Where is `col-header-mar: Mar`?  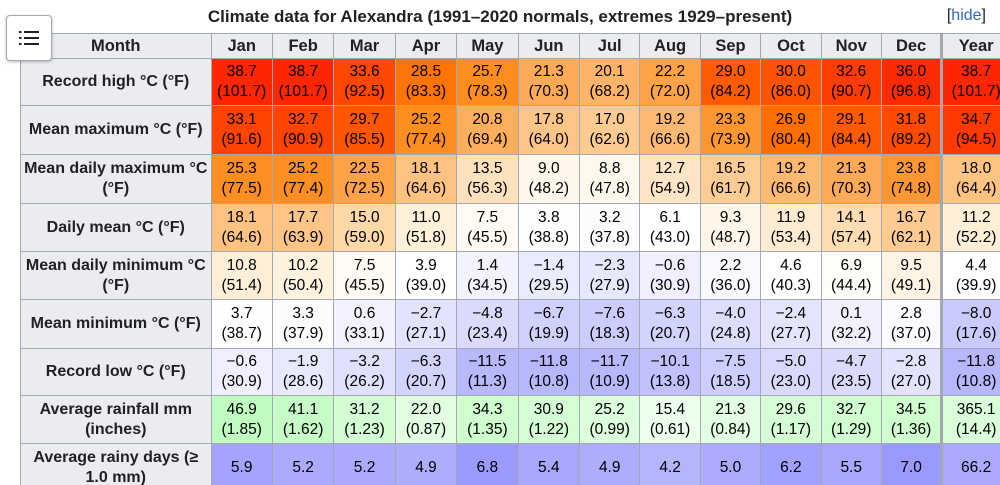 col-header-mar: Mar is located at coordinates (364, 46).